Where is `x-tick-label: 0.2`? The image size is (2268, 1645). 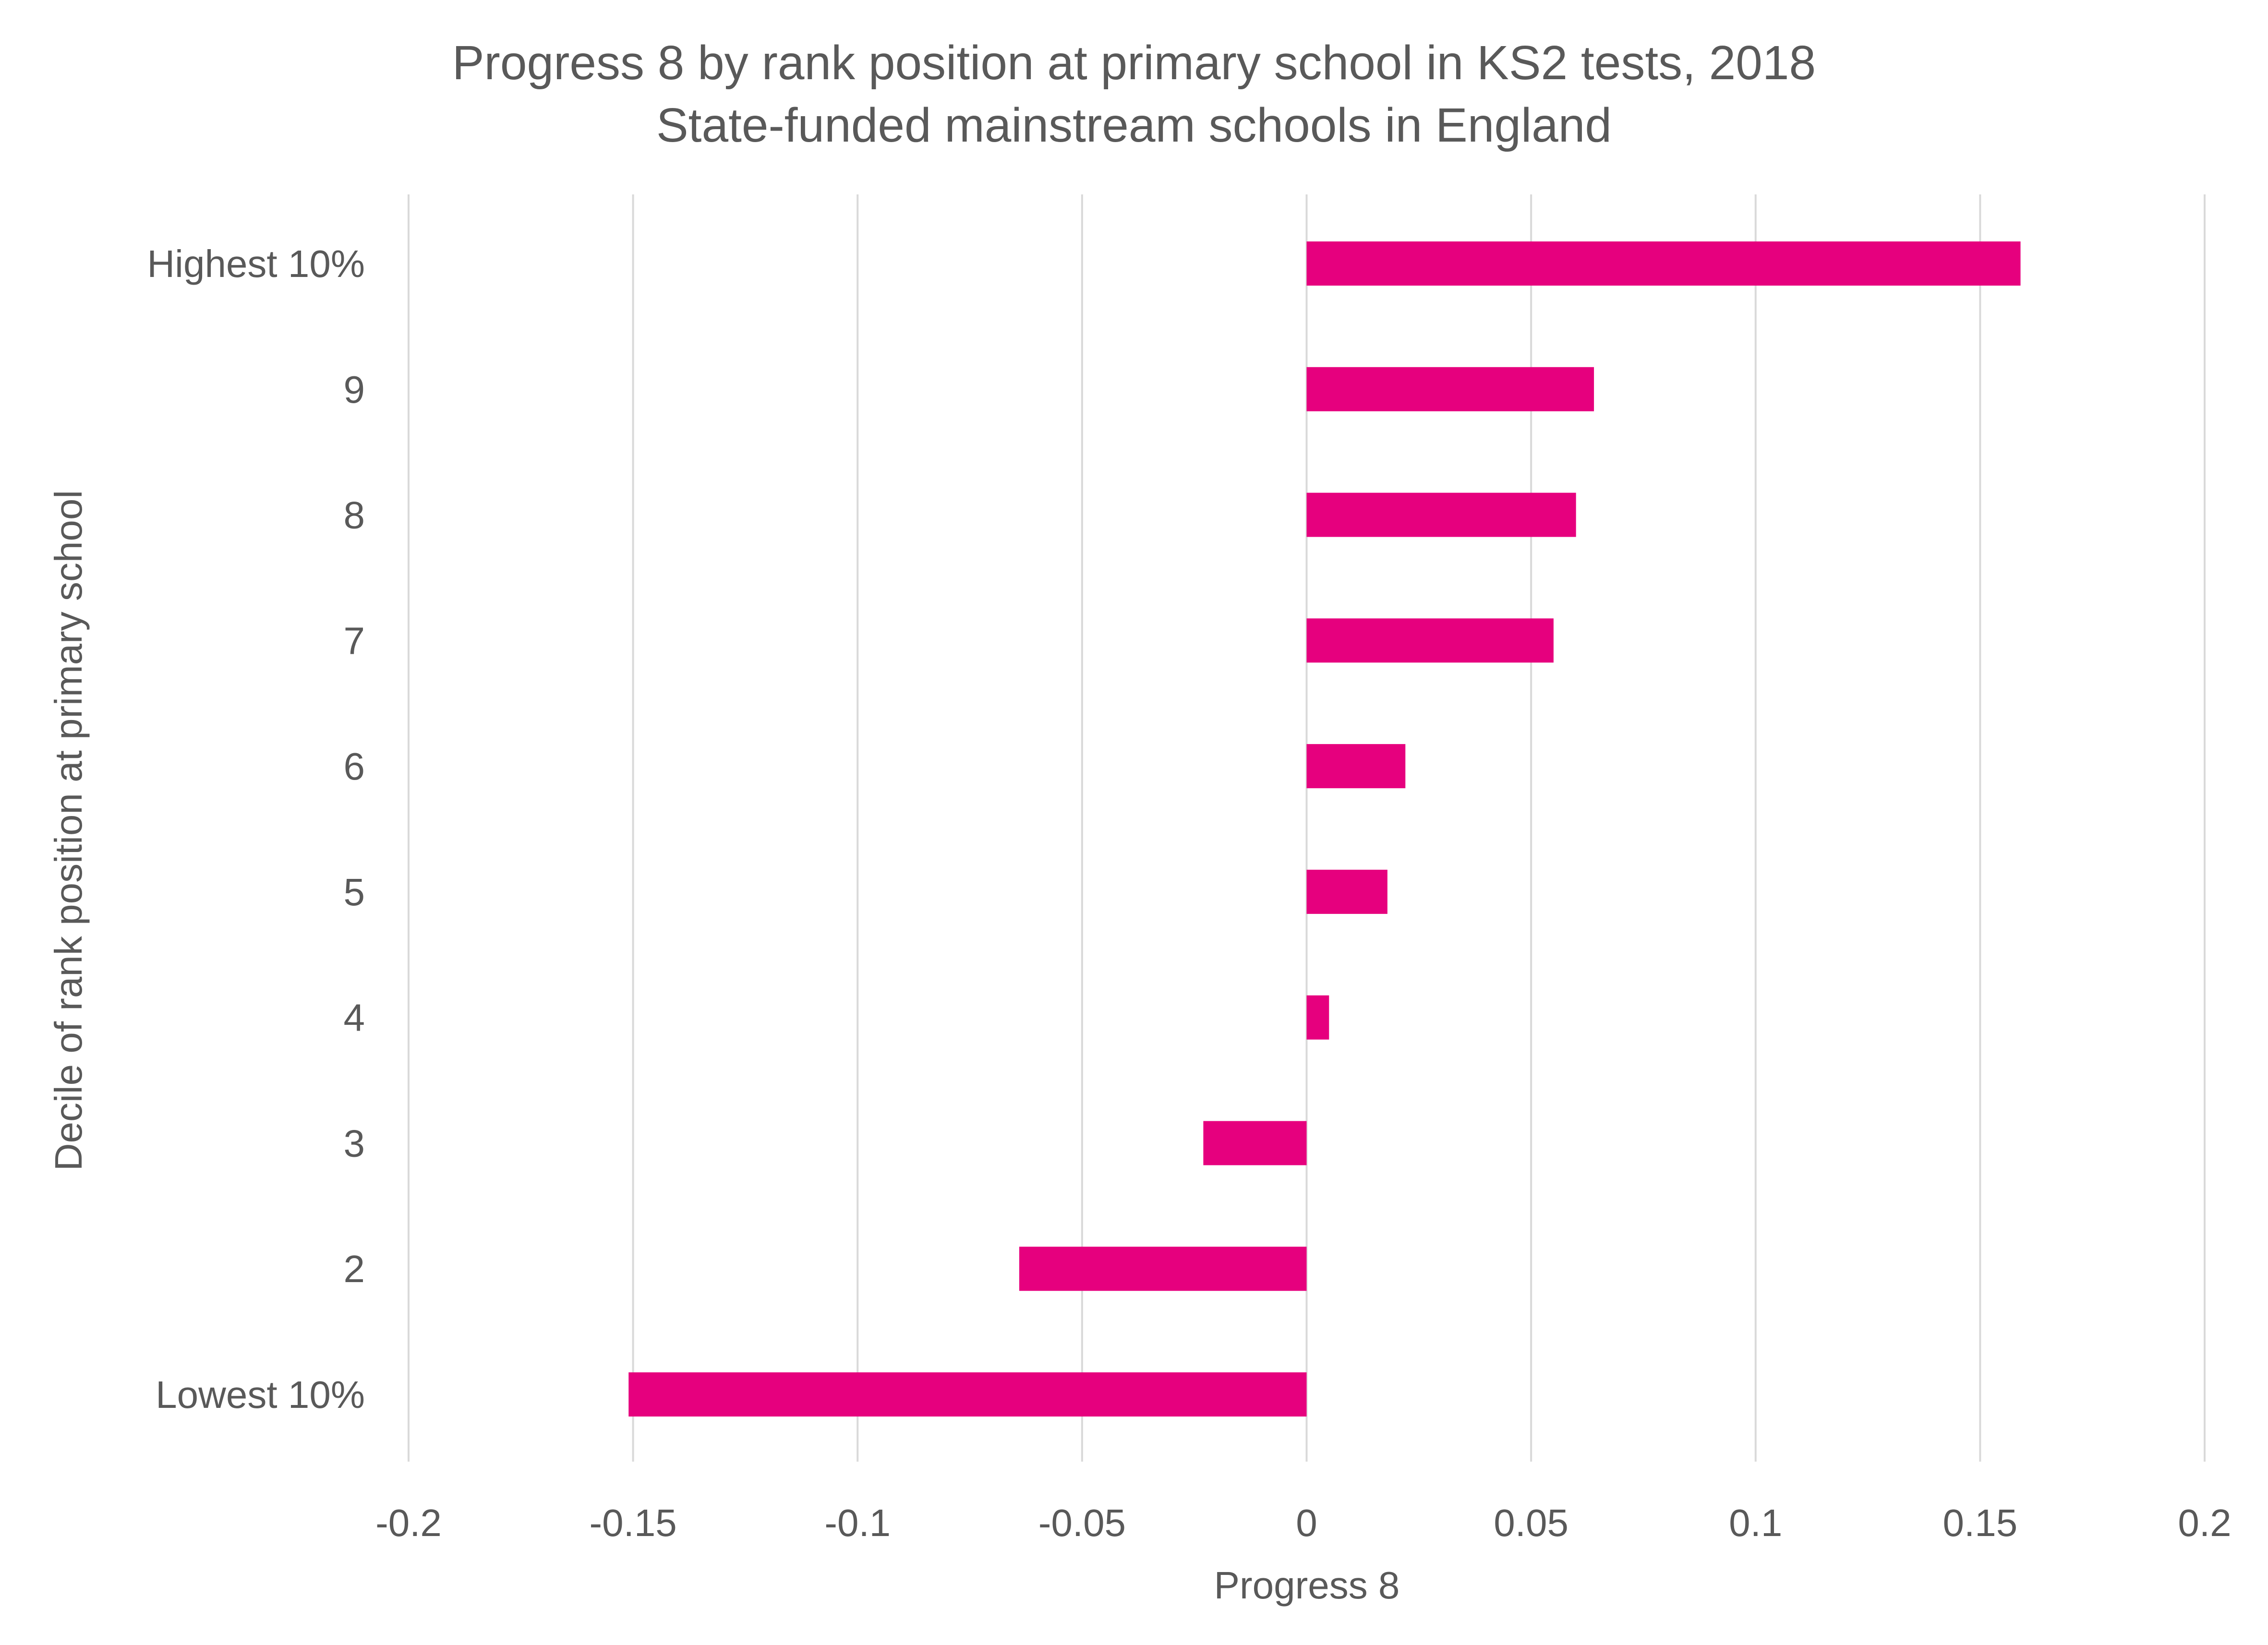 x-tick-label: 0.2 is located at coordinates (2204, 1522).